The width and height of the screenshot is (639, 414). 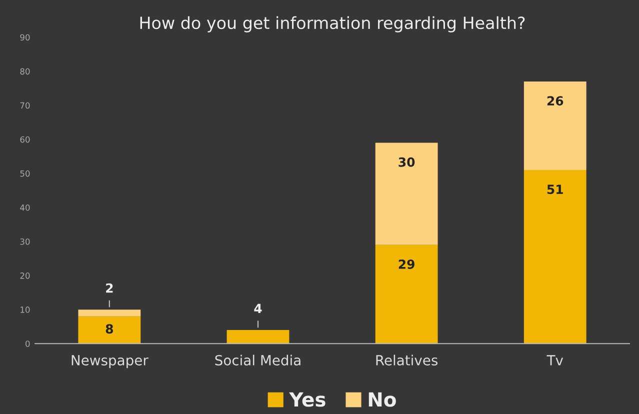 What do you see at coordinates (555, 101) in the screenshot?
I see `data-label: 26` at bounding box center [555, 101].